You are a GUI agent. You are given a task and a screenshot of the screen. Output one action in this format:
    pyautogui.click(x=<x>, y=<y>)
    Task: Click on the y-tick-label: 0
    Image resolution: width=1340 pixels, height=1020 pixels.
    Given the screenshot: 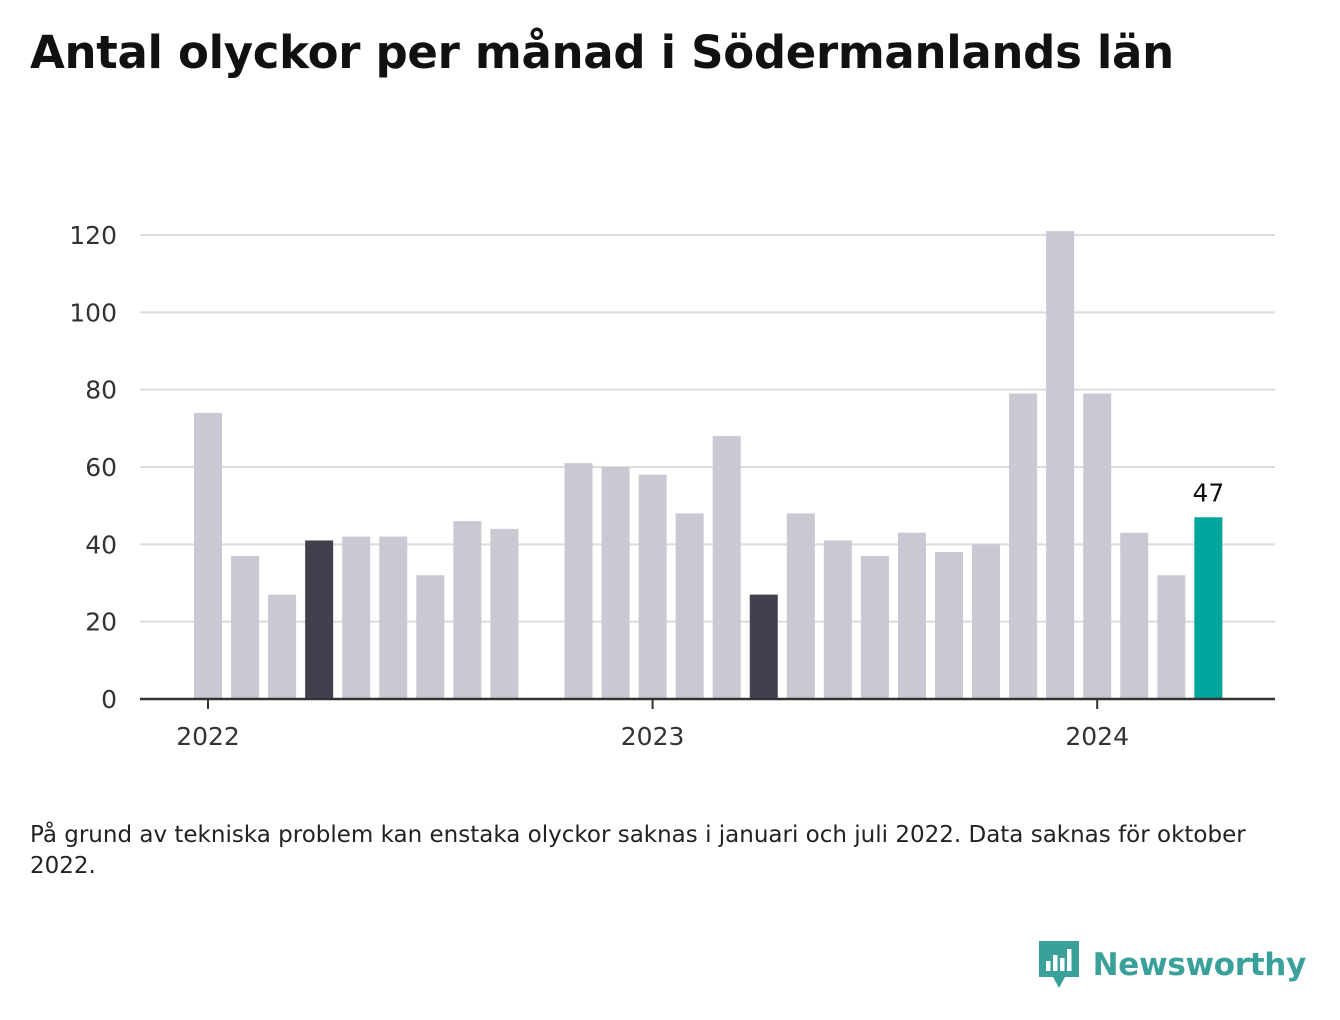 What is the action you would take?
    pyautogui.click(x=109, y=699)
    